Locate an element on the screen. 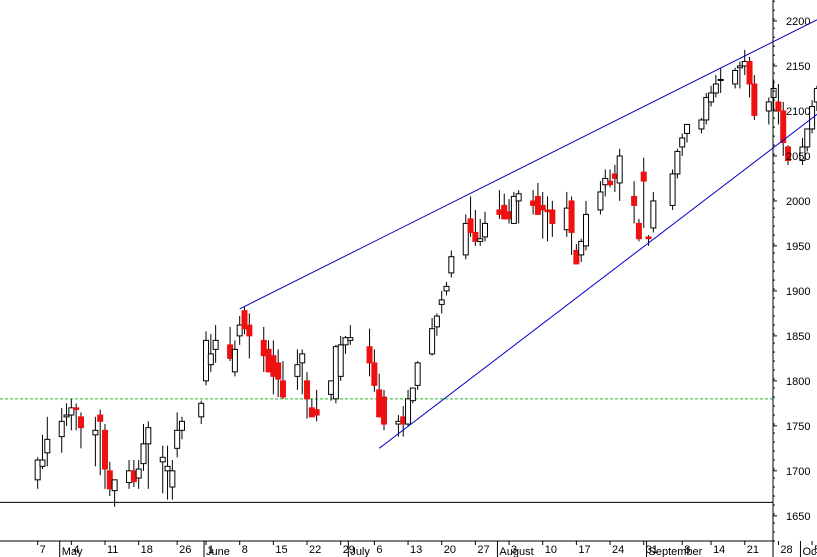  y-tick-label: 2100 is located at coordinates (798, 112).